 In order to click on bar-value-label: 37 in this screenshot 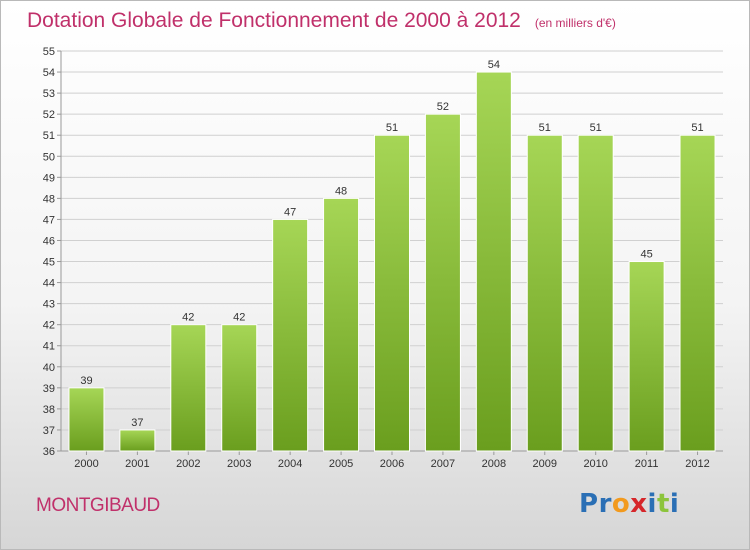, I will do `click(137, 423)`.